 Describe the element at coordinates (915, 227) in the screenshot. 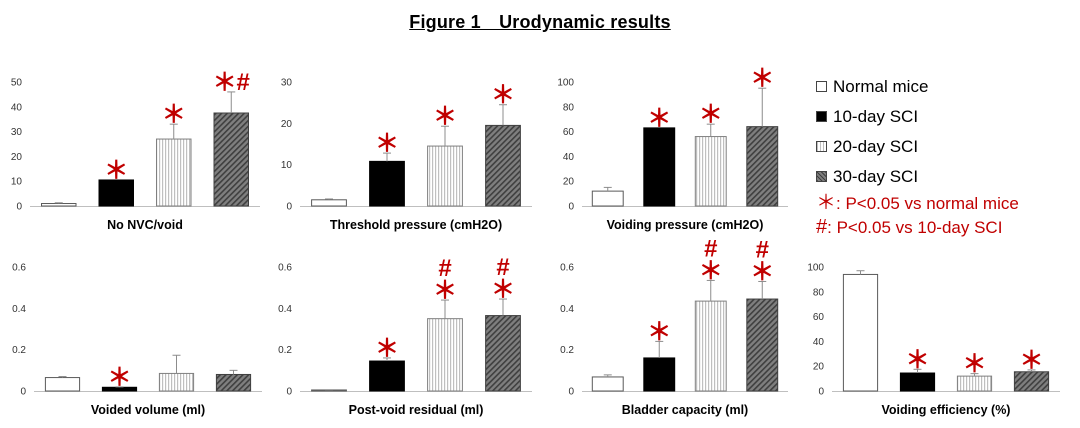

I see `note-text: : P<0.05 vs 10-day SCI` at that location.